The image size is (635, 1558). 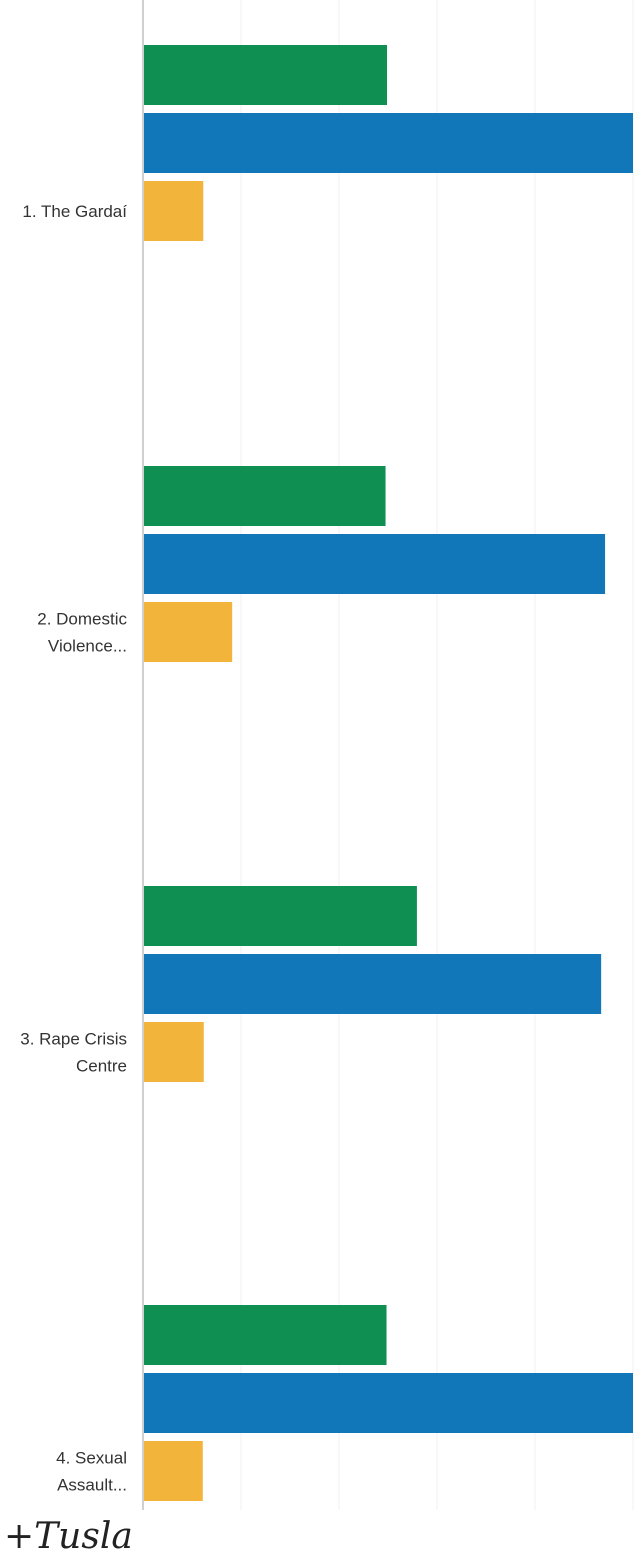 What do you see at coordinates (82, 619) in the screenshot?
I see `category-label: 2. Domestic` at bounding box center [82, 619].